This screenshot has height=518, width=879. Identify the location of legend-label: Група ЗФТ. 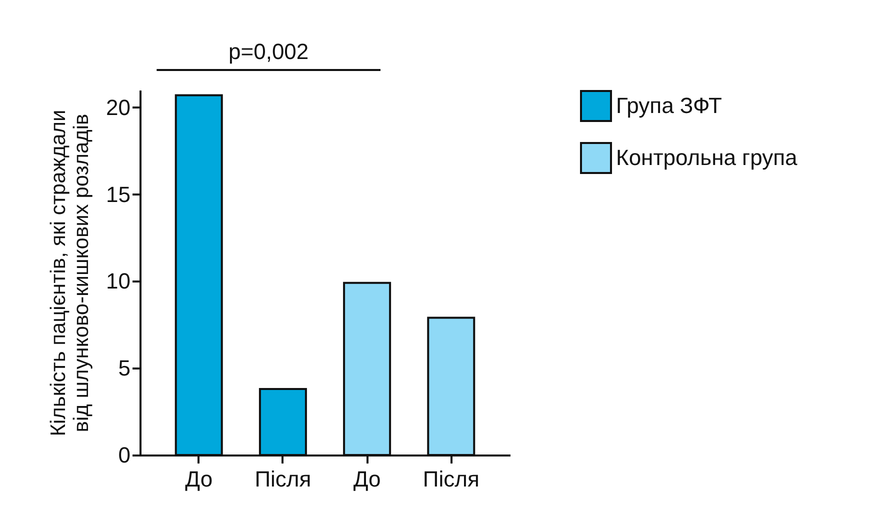
(669, 105).